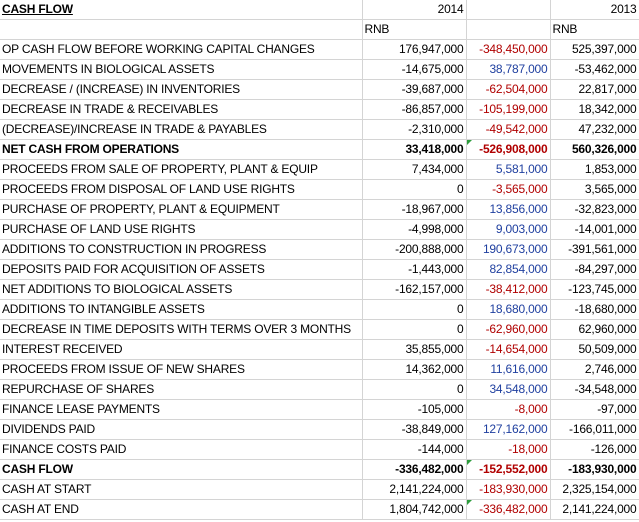 This screenshot has height=522, width=639. I want to click on value-2014: -1,443,000, so click(414, 269).